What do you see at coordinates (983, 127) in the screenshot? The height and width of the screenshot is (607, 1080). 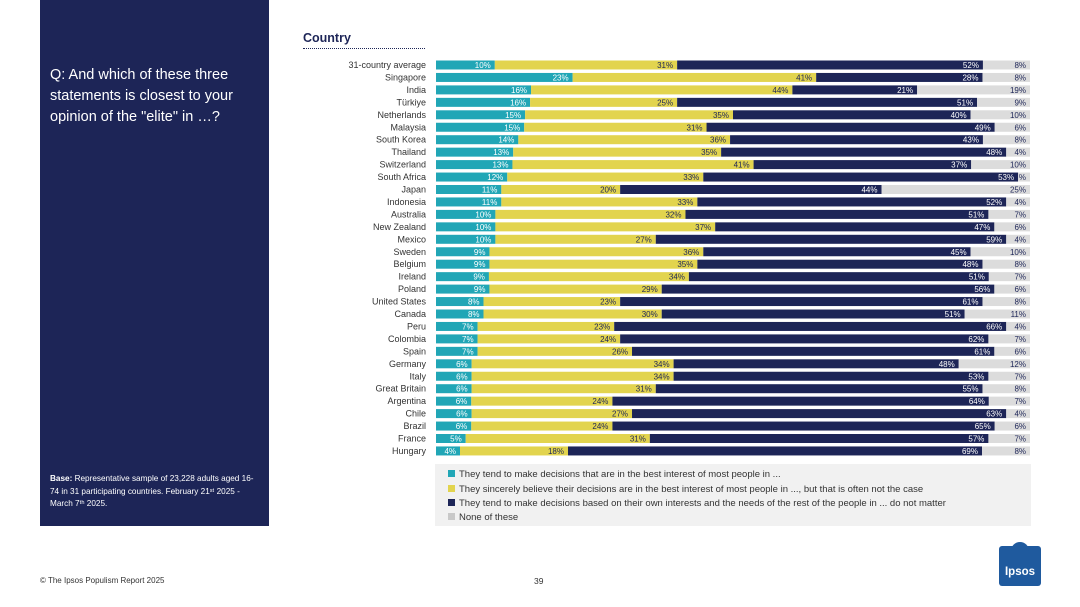 I see `value-label-s3: 49%` at bounding box center [983, 127].